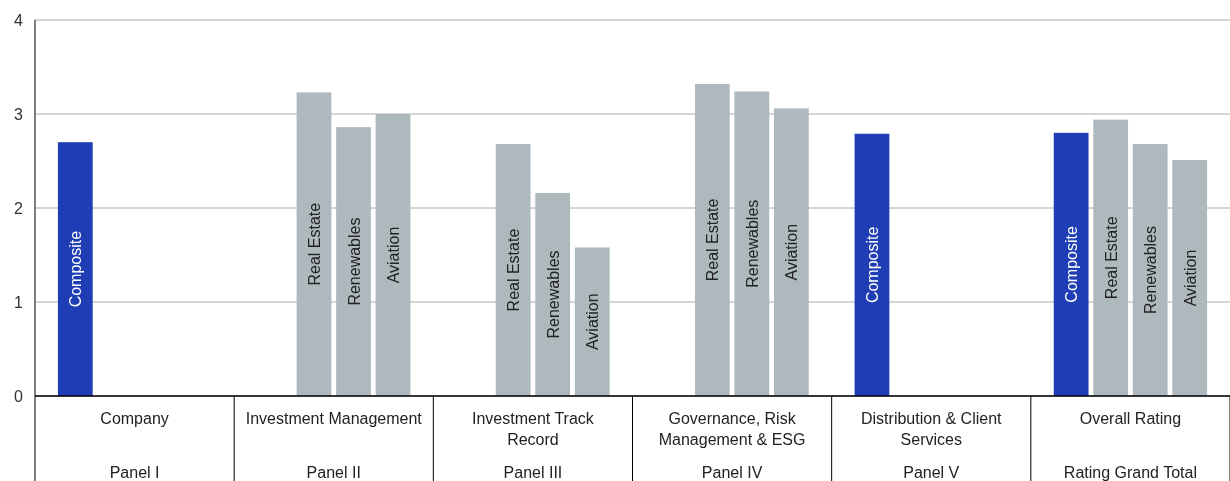  Describe the element at coordinates (931, 472) in the screenshot. I see `text: Panel V` at that location.